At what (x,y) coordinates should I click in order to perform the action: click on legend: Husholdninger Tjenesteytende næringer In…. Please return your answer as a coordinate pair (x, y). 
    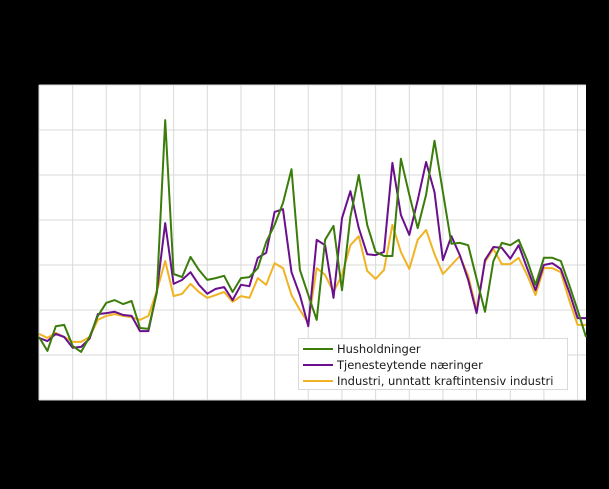
    Looking at the image, I should click on (433, 364).